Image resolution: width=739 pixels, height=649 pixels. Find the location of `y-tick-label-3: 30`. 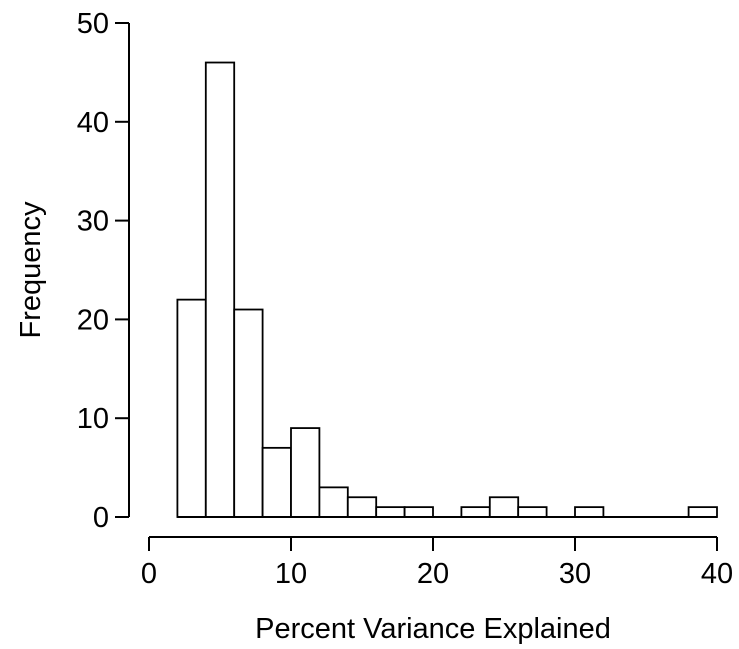

y-tick-label-3: 30 is located at coordinates (93, 222).